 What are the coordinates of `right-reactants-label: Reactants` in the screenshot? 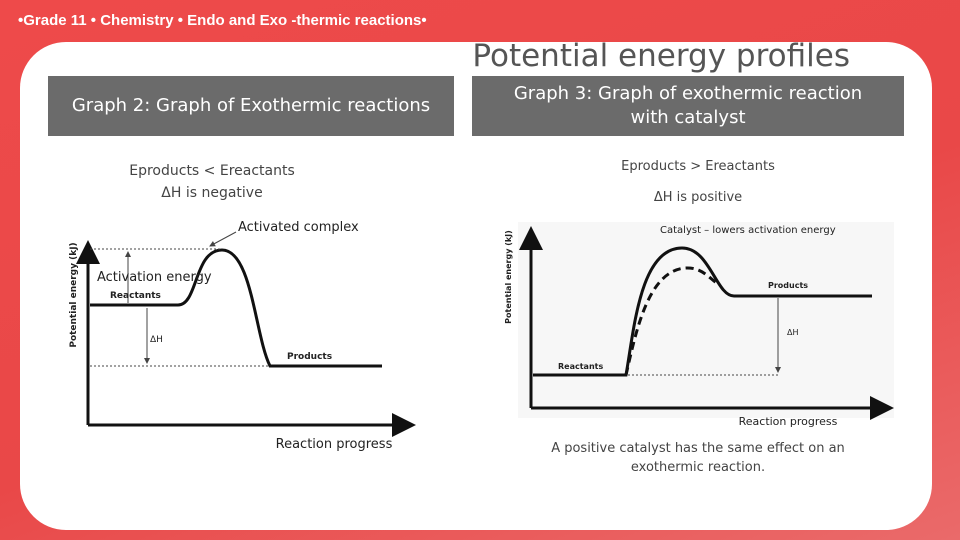 It's located at (580, 366).